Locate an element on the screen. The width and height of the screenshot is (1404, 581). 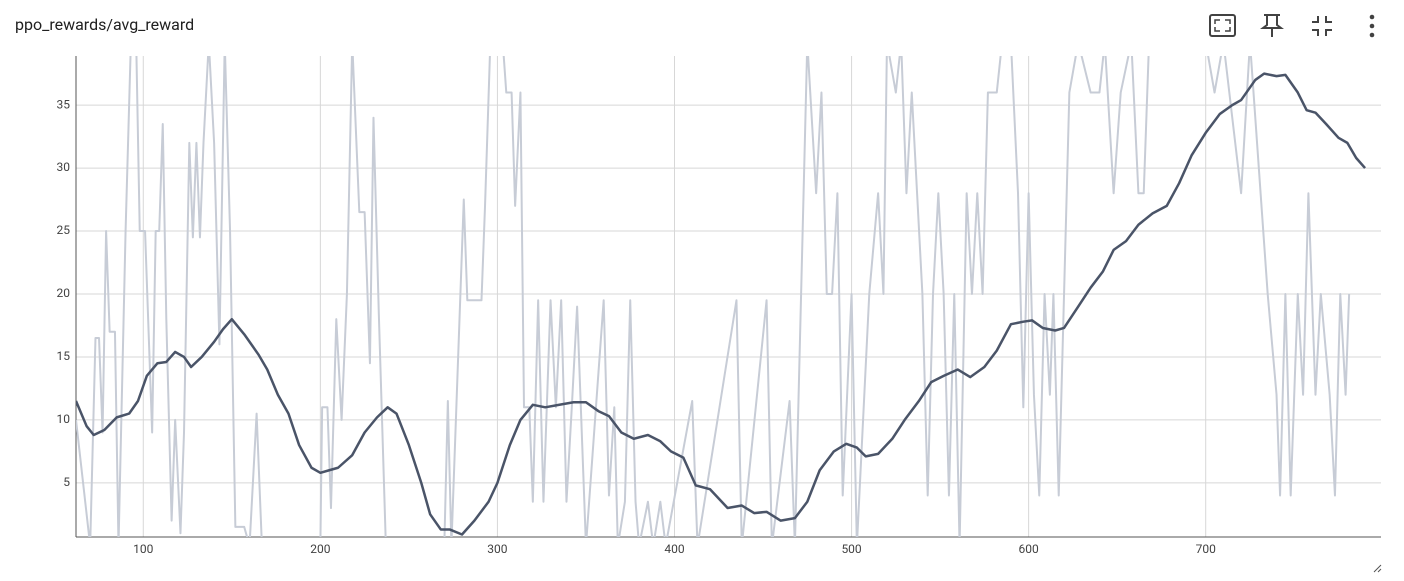
y-tick-label: 25 is located at coordinates (64, 230).